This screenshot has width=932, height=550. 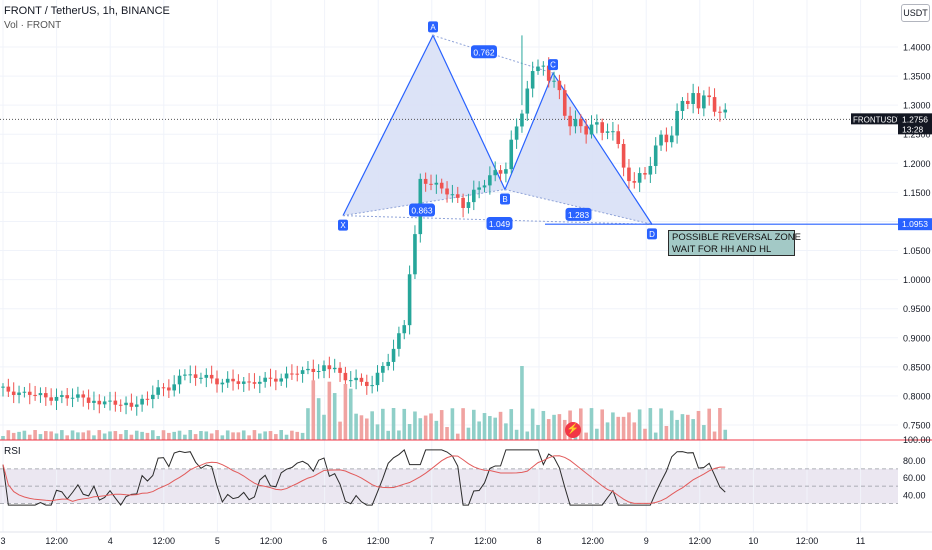 I want to click on note-line-2: WAIT FOR HH AND HL, so click(x=722, y=249).